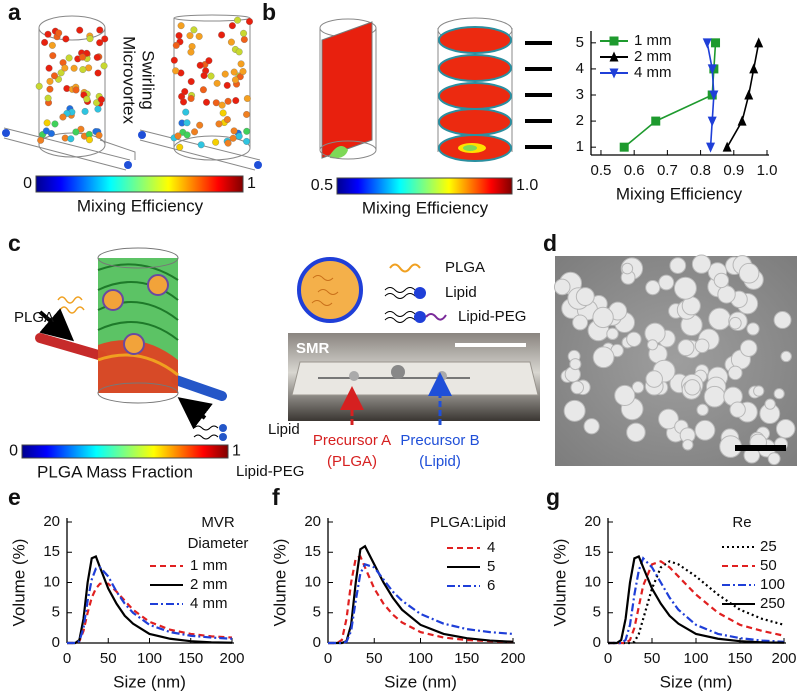  I want to click on legend-label: Lipid-PEG, so click(492, 316).